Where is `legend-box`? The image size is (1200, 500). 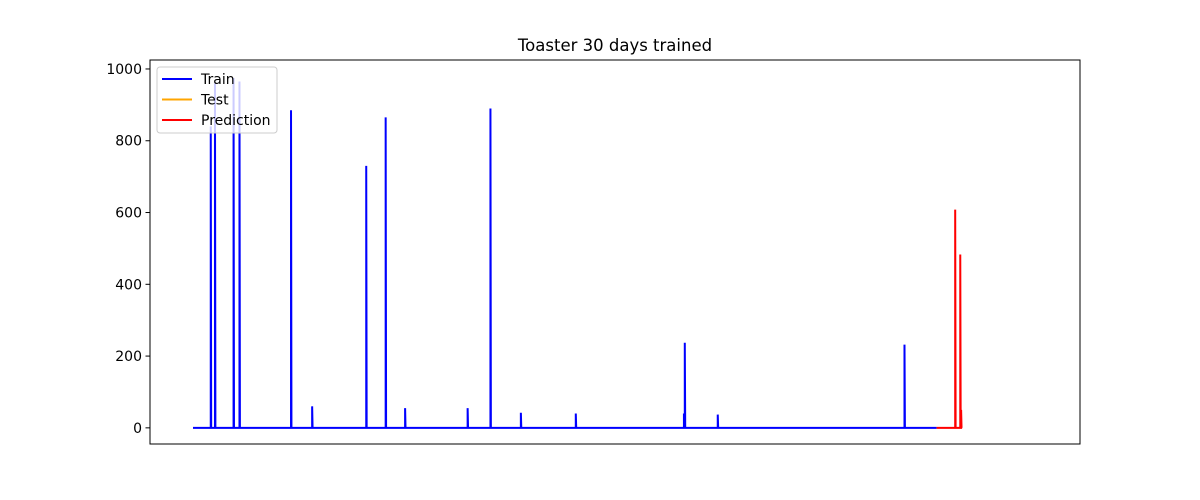 legend-box is located at coordinates (217, 100).